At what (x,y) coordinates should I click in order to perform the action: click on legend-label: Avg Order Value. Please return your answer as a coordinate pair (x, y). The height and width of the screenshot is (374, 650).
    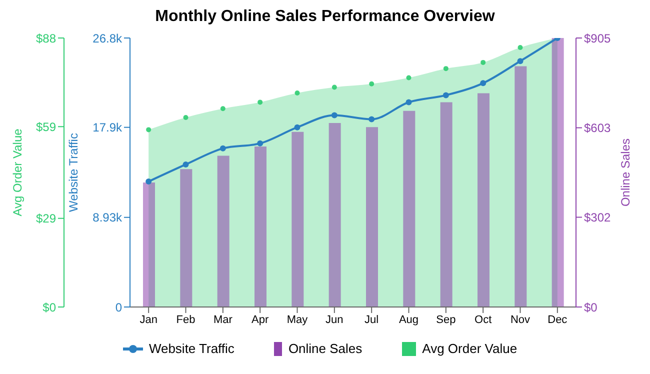
    Looking at the image, I should click on (470, 348).